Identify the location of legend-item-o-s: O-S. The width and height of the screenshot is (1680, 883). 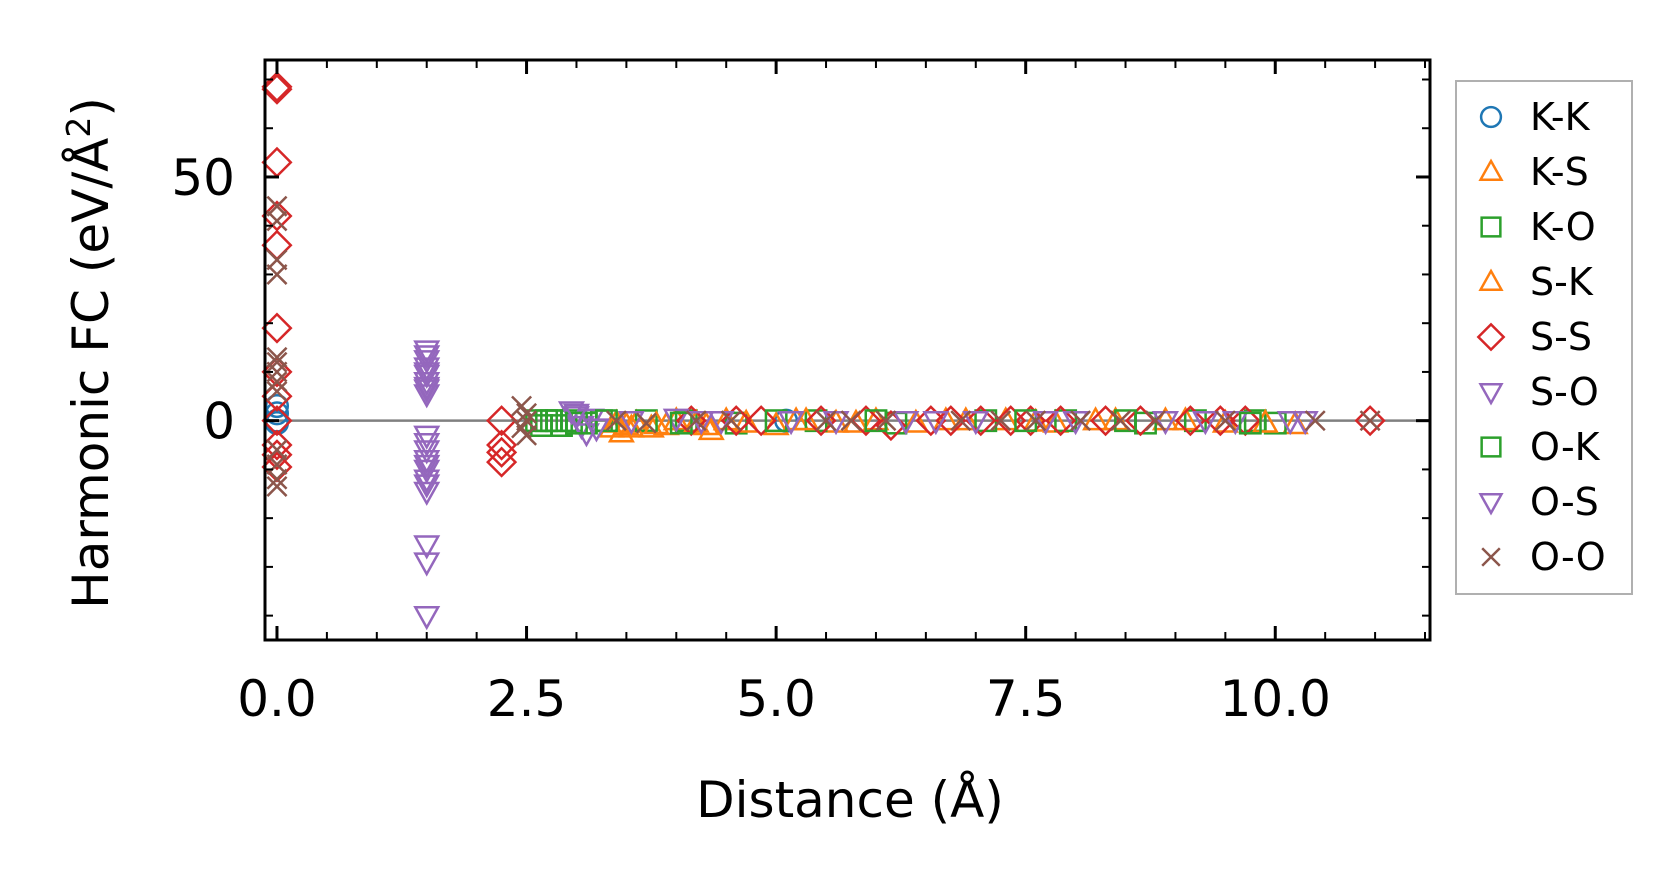
(1538, 502).